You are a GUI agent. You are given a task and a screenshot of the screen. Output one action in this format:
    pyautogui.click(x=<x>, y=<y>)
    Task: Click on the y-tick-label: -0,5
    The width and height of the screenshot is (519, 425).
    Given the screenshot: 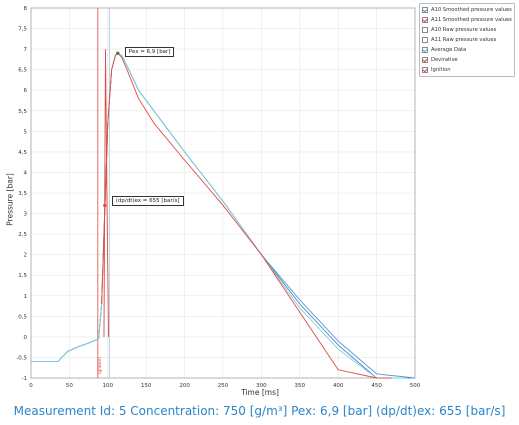 What is the action you would take?
    pyautogui.click(x=21, y=358)
    